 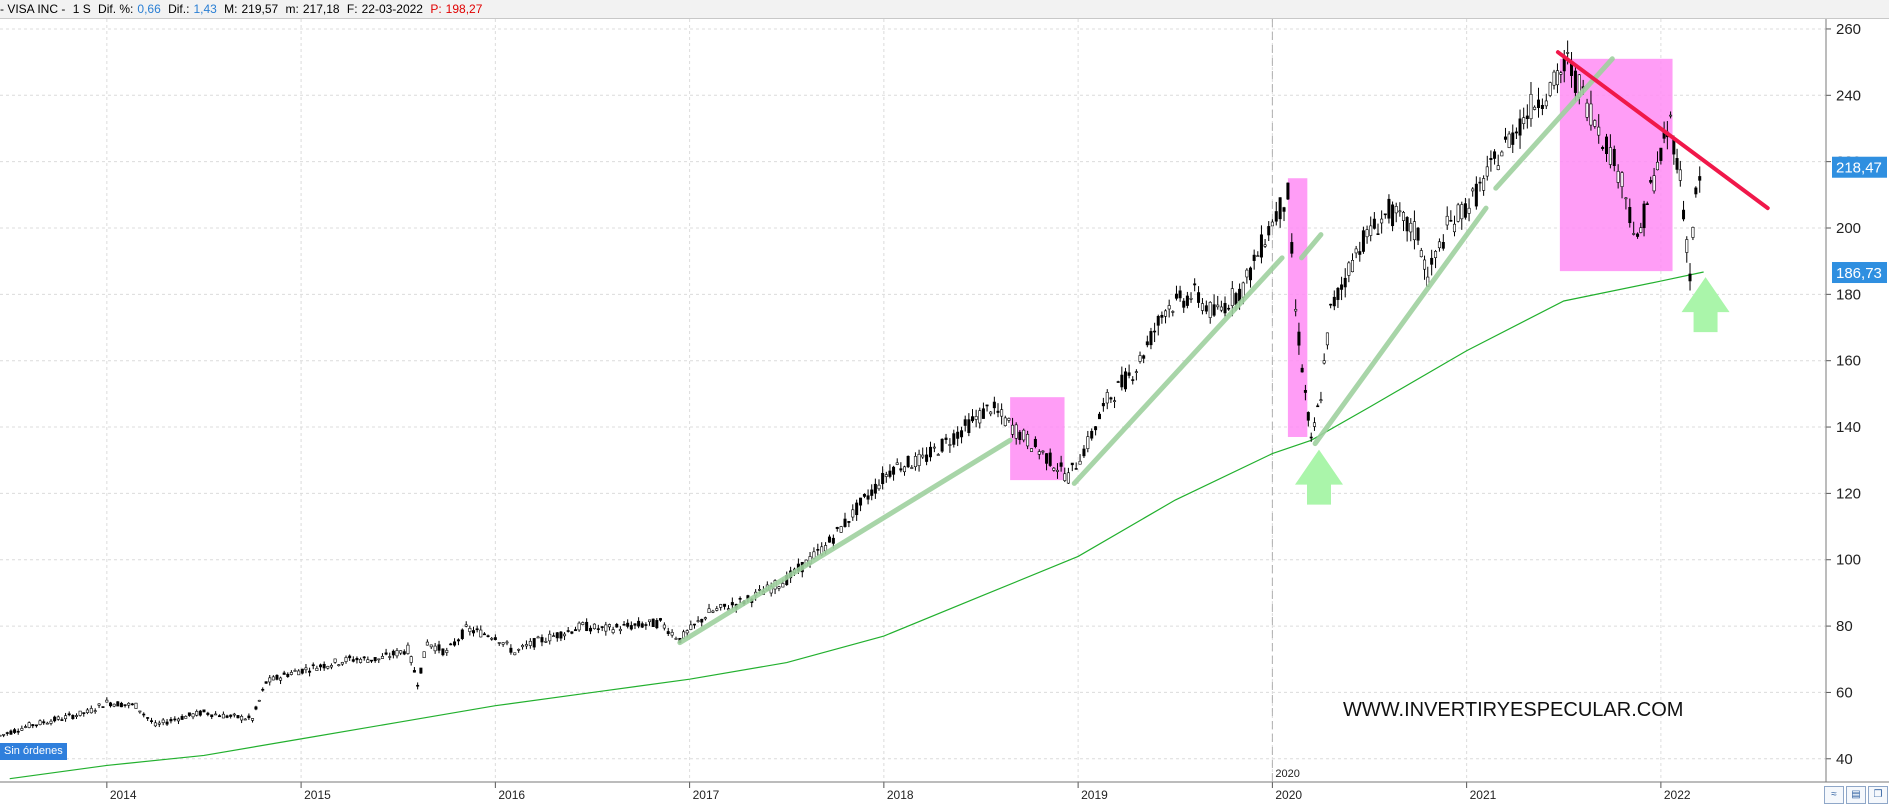 I want to click on x-axis-panel, so click(x=944, y=795).